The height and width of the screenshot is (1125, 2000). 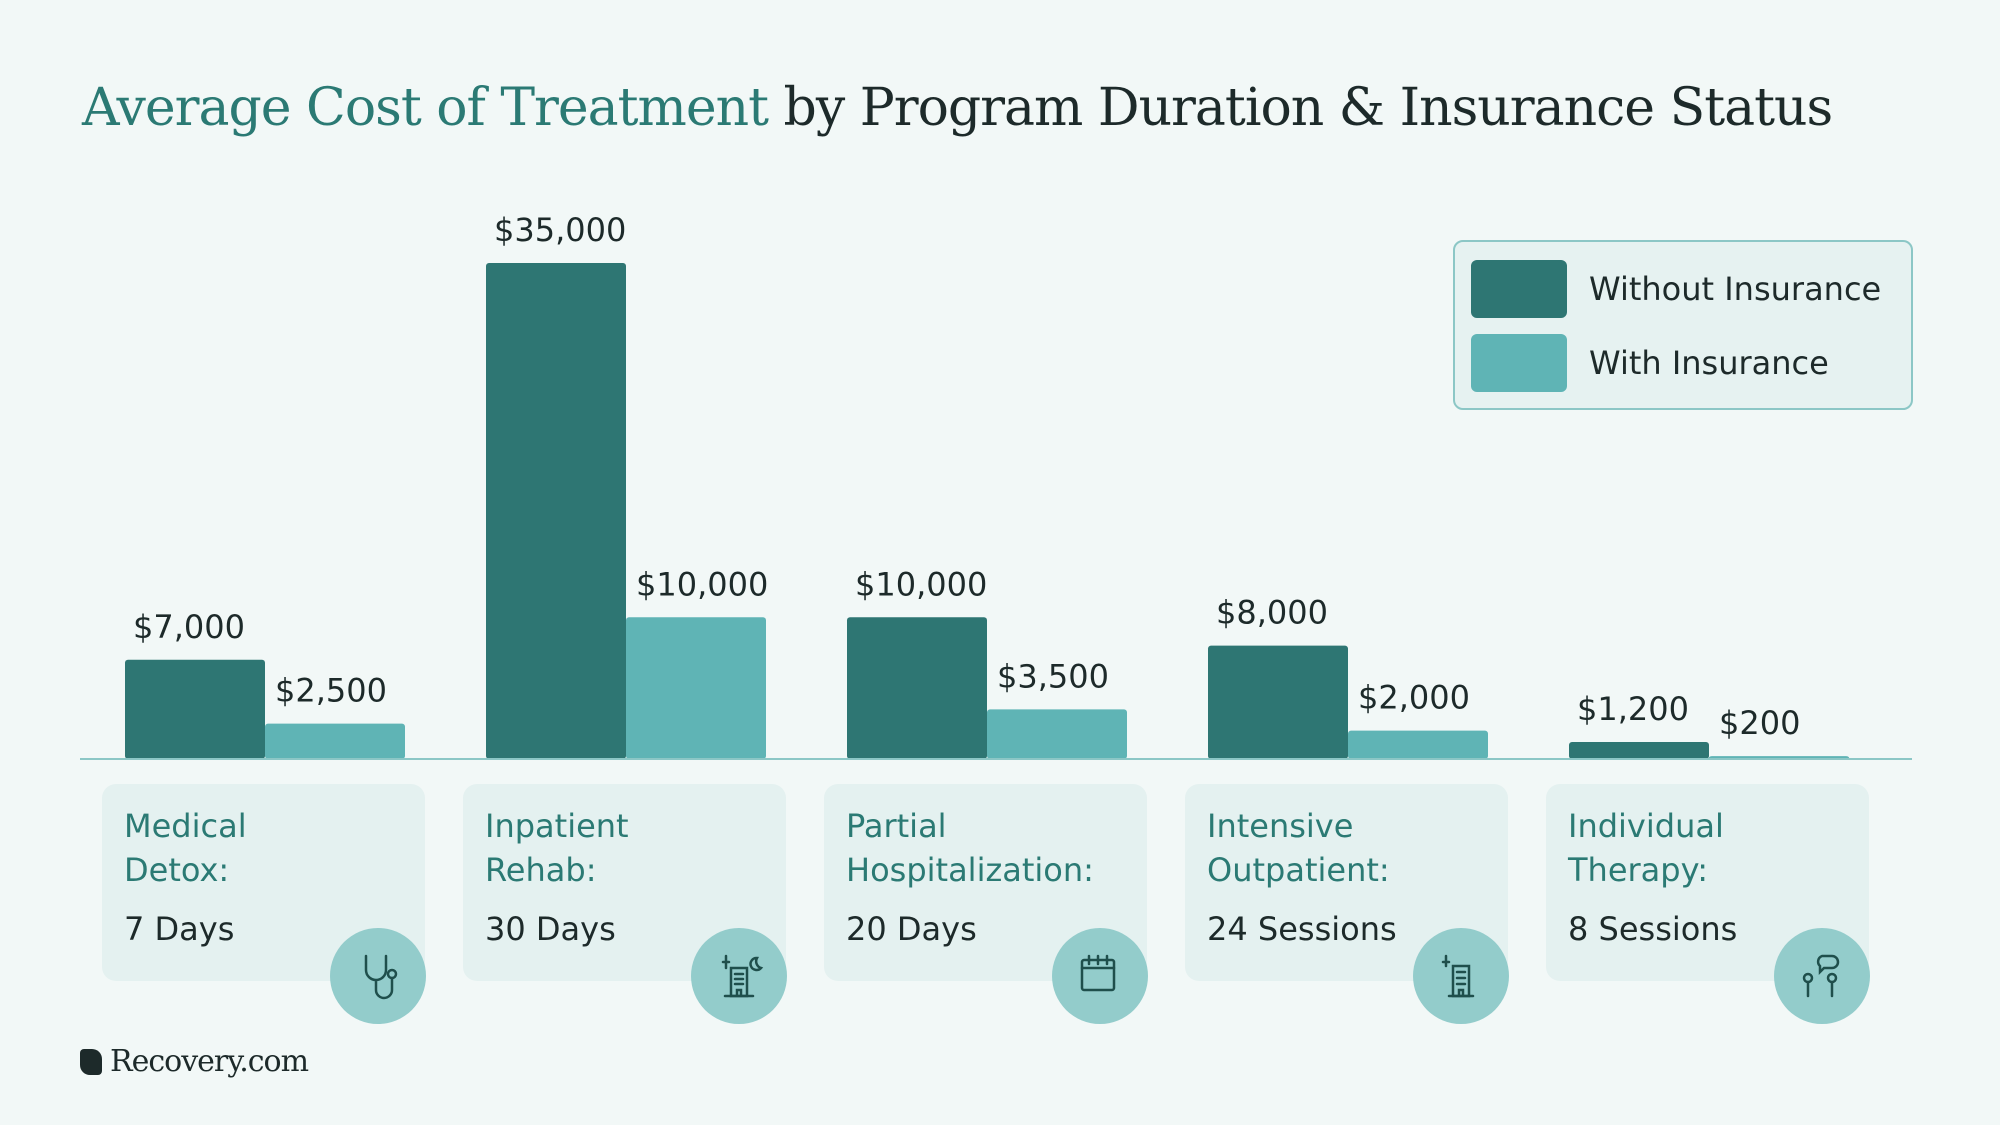 What do you see at coordinates (557, 848) in the screenshot?
I see `program-name: Inpatient Rehab:` at bounding box center [557, 848].